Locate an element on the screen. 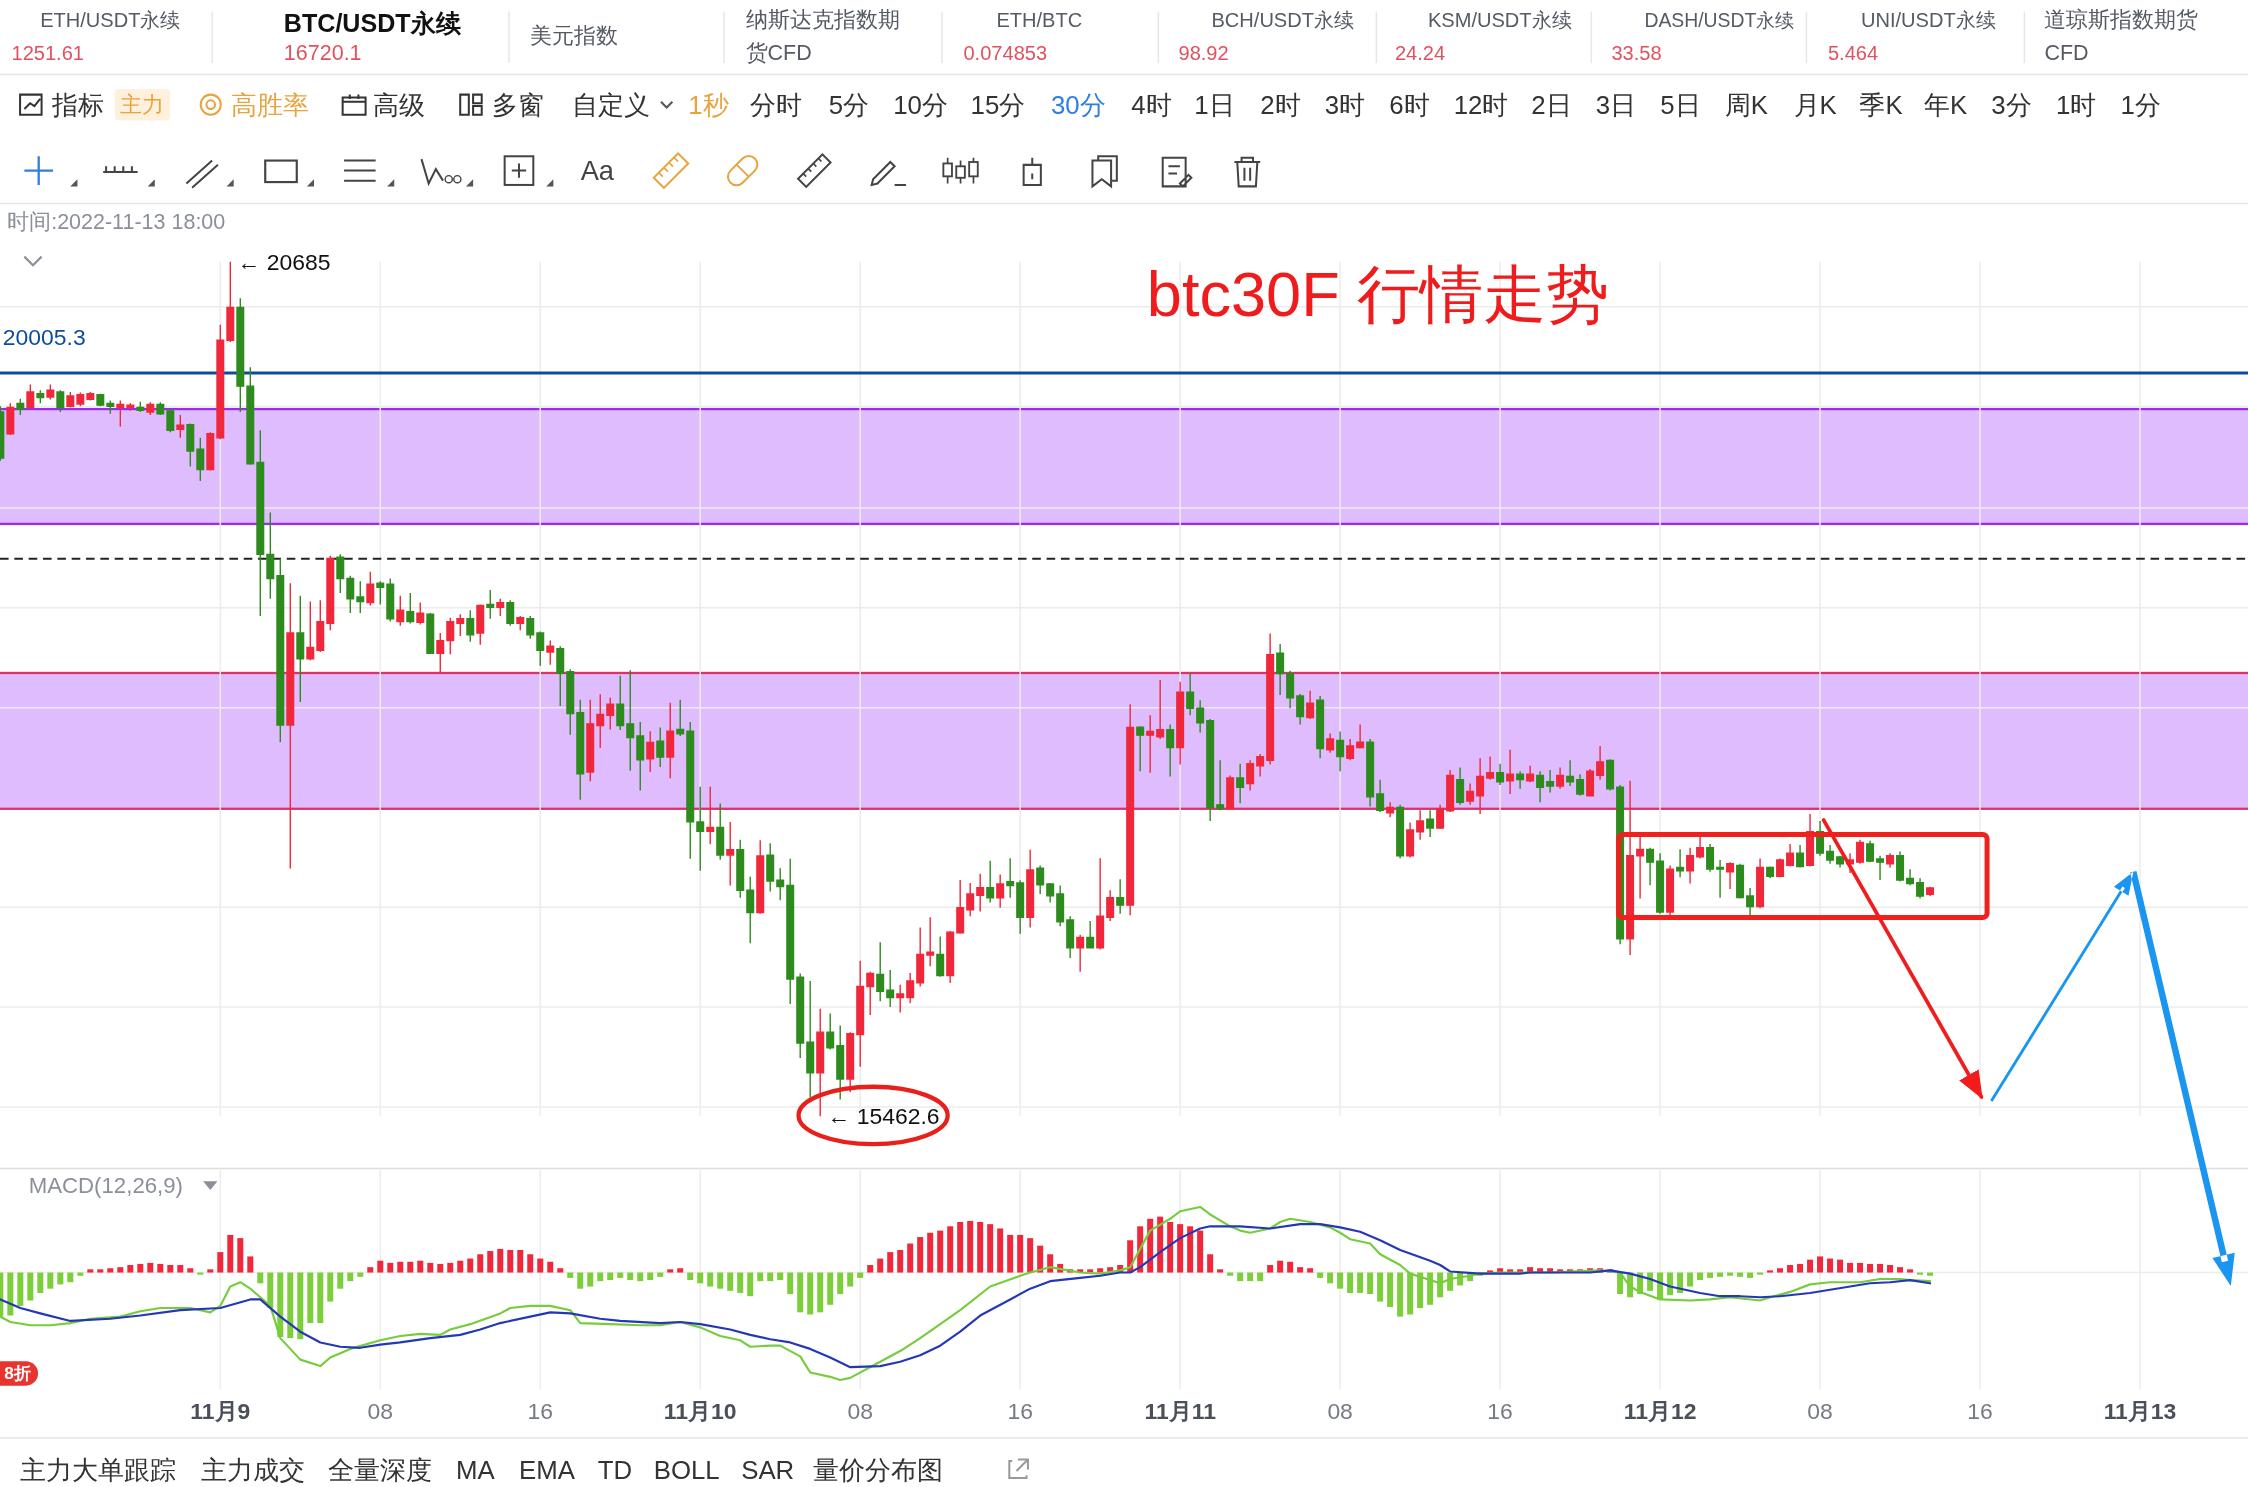 Image resolution: width=2248 pixels, height=1487 pixels. text: 33.58 is located at coordinates (1636, 53).